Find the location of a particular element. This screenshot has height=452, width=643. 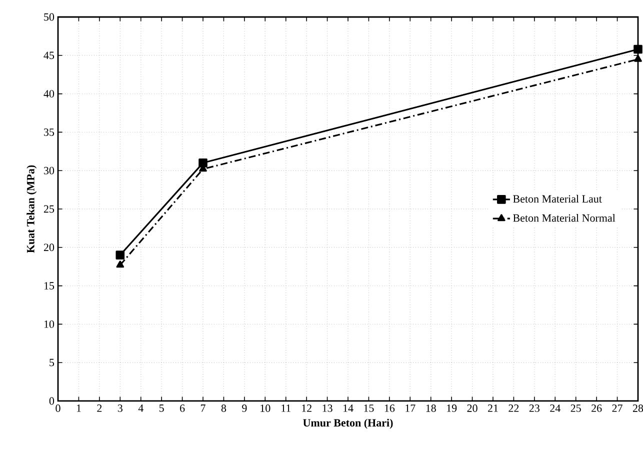

x-tick-label: 5 is located at coordinates (161, 408).